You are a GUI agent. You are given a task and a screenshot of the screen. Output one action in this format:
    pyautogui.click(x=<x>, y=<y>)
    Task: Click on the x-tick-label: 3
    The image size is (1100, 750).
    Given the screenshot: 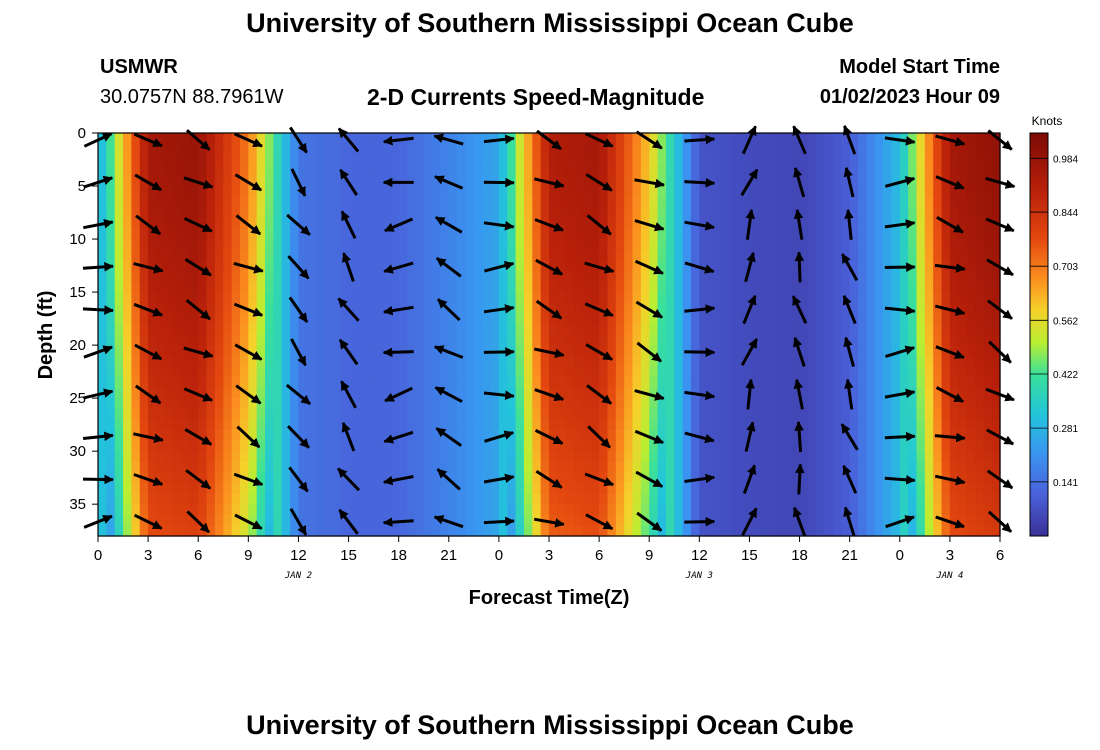 What is the action you would take?
    pyautogui.click(x=950, y=555)
    